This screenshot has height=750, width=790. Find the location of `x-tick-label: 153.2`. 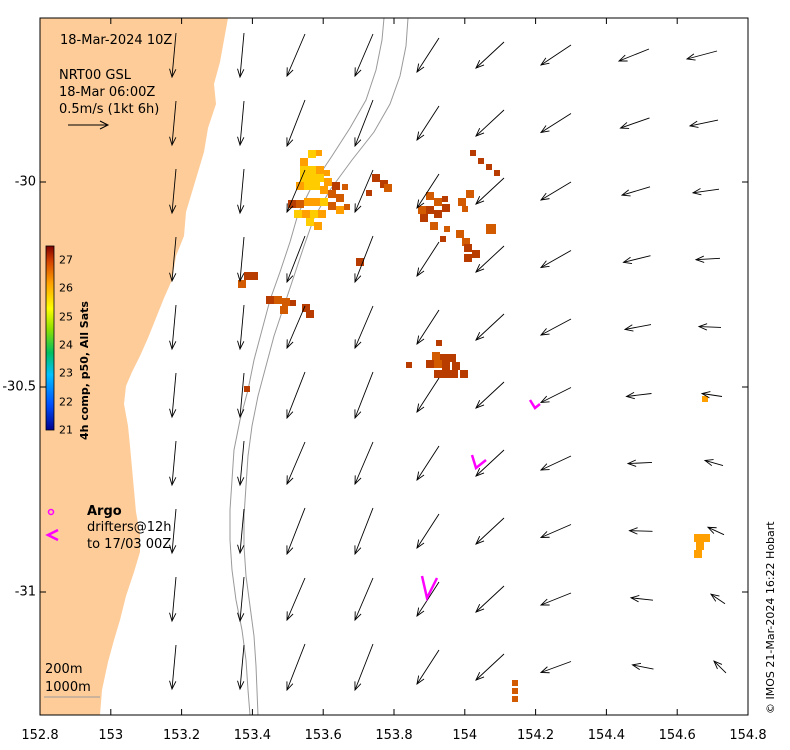

x-tick-label: 153.2 is located at coordinates (181, 735).